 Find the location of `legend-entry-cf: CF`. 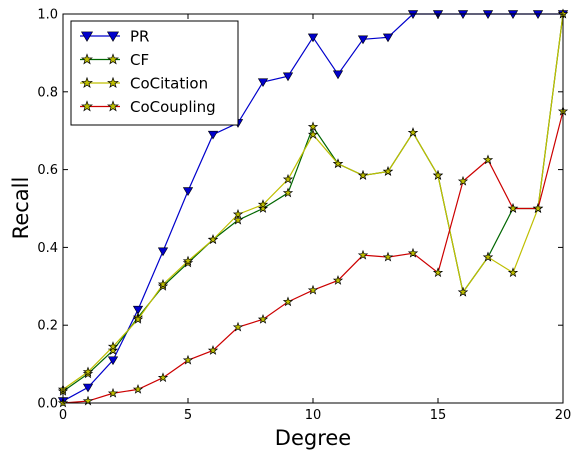

legend-entry-cf: CF is located at coordinates (114, 60).